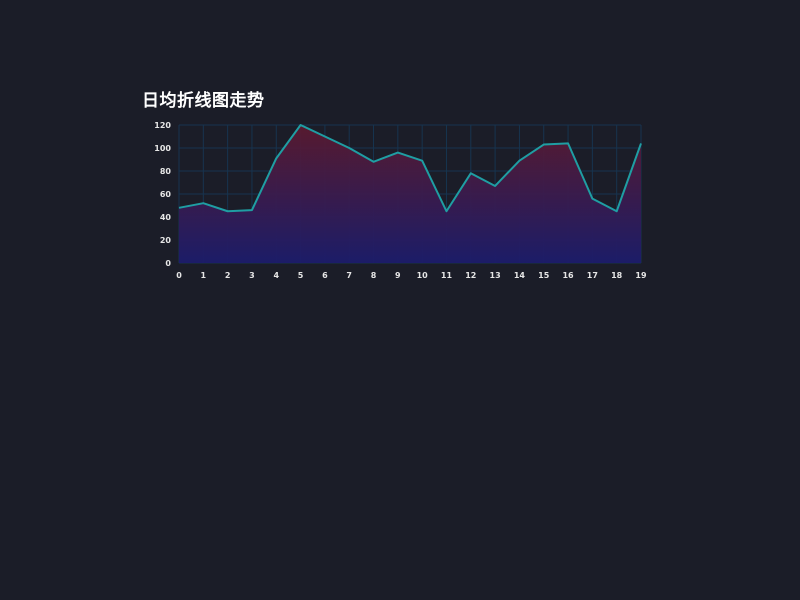 The image size is (800, 600). Describe the element at coordinates (374, 275) in the screenshot. I see `x-tick-label: 8` at that location.